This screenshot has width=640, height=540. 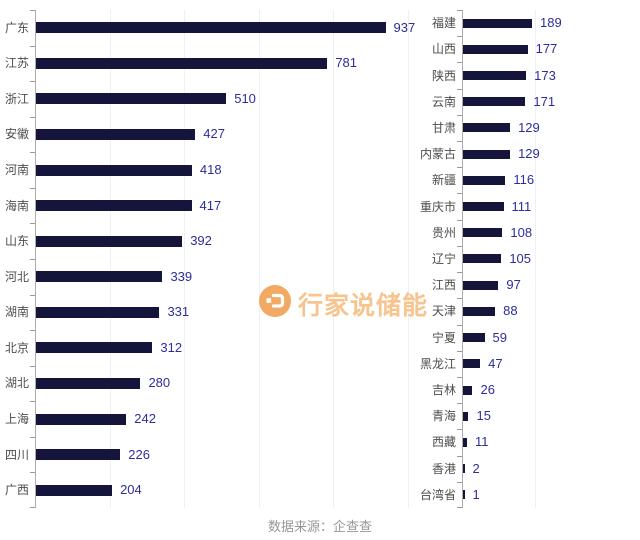 What do you see at coordinates (210, 490) in the screenshot?
I see `bar-row: 广西 204` at bounding box center [210, 490].